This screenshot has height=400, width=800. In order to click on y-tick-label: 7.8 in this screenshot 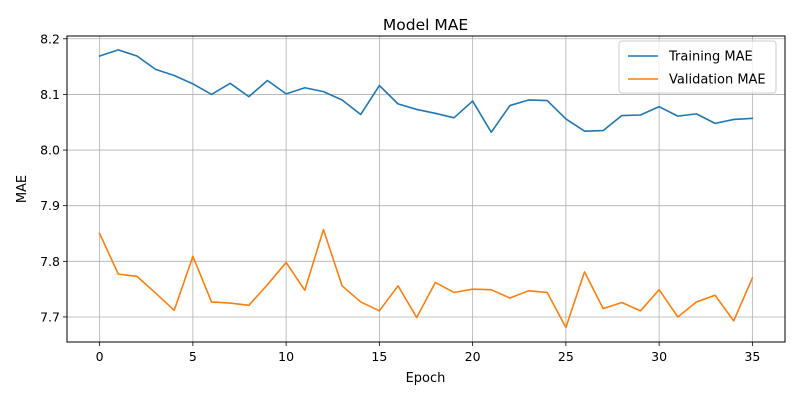, I will do `click(50, 261)`.